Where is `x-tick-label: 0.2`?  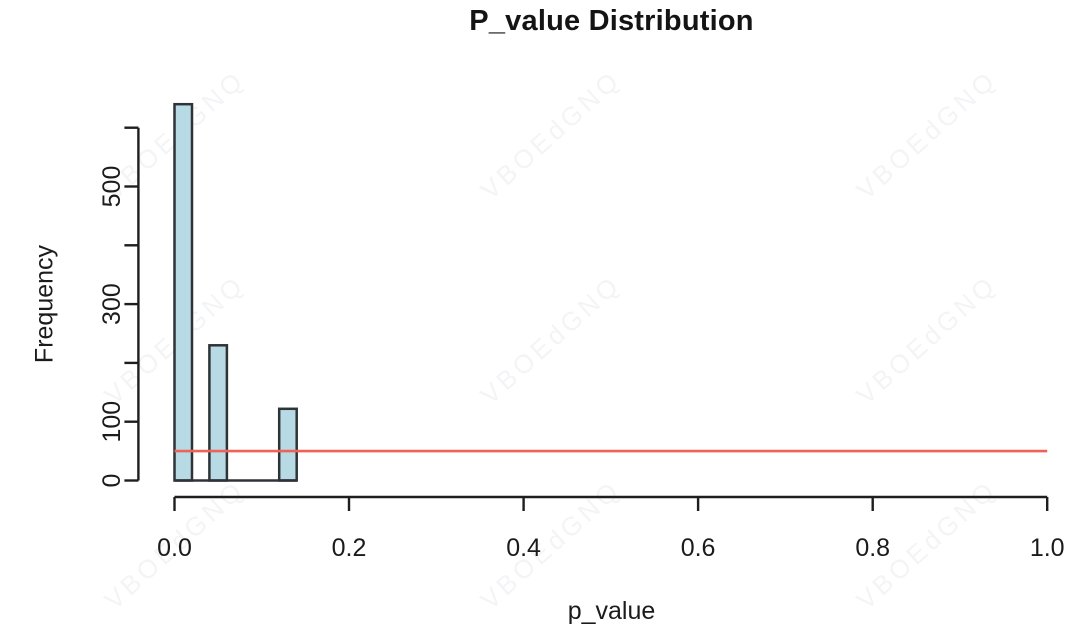
x-tick-label: 0.2 is located at coordinates (349, 548).